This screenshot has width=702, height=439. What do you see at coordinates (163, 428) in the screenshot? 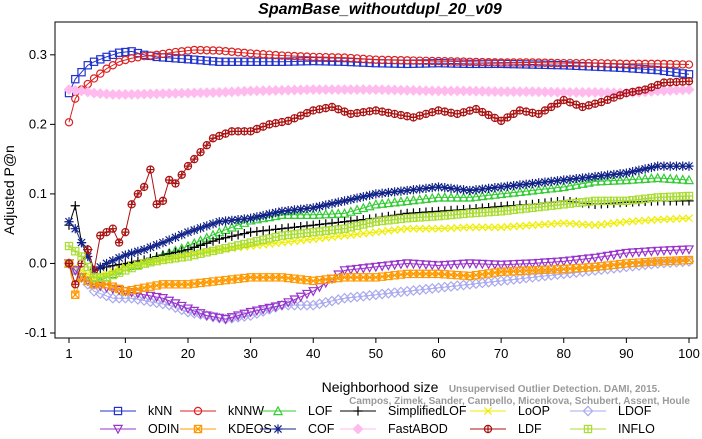
I see `legend-label-odin: ODIN` at bounding box center [163, 428].